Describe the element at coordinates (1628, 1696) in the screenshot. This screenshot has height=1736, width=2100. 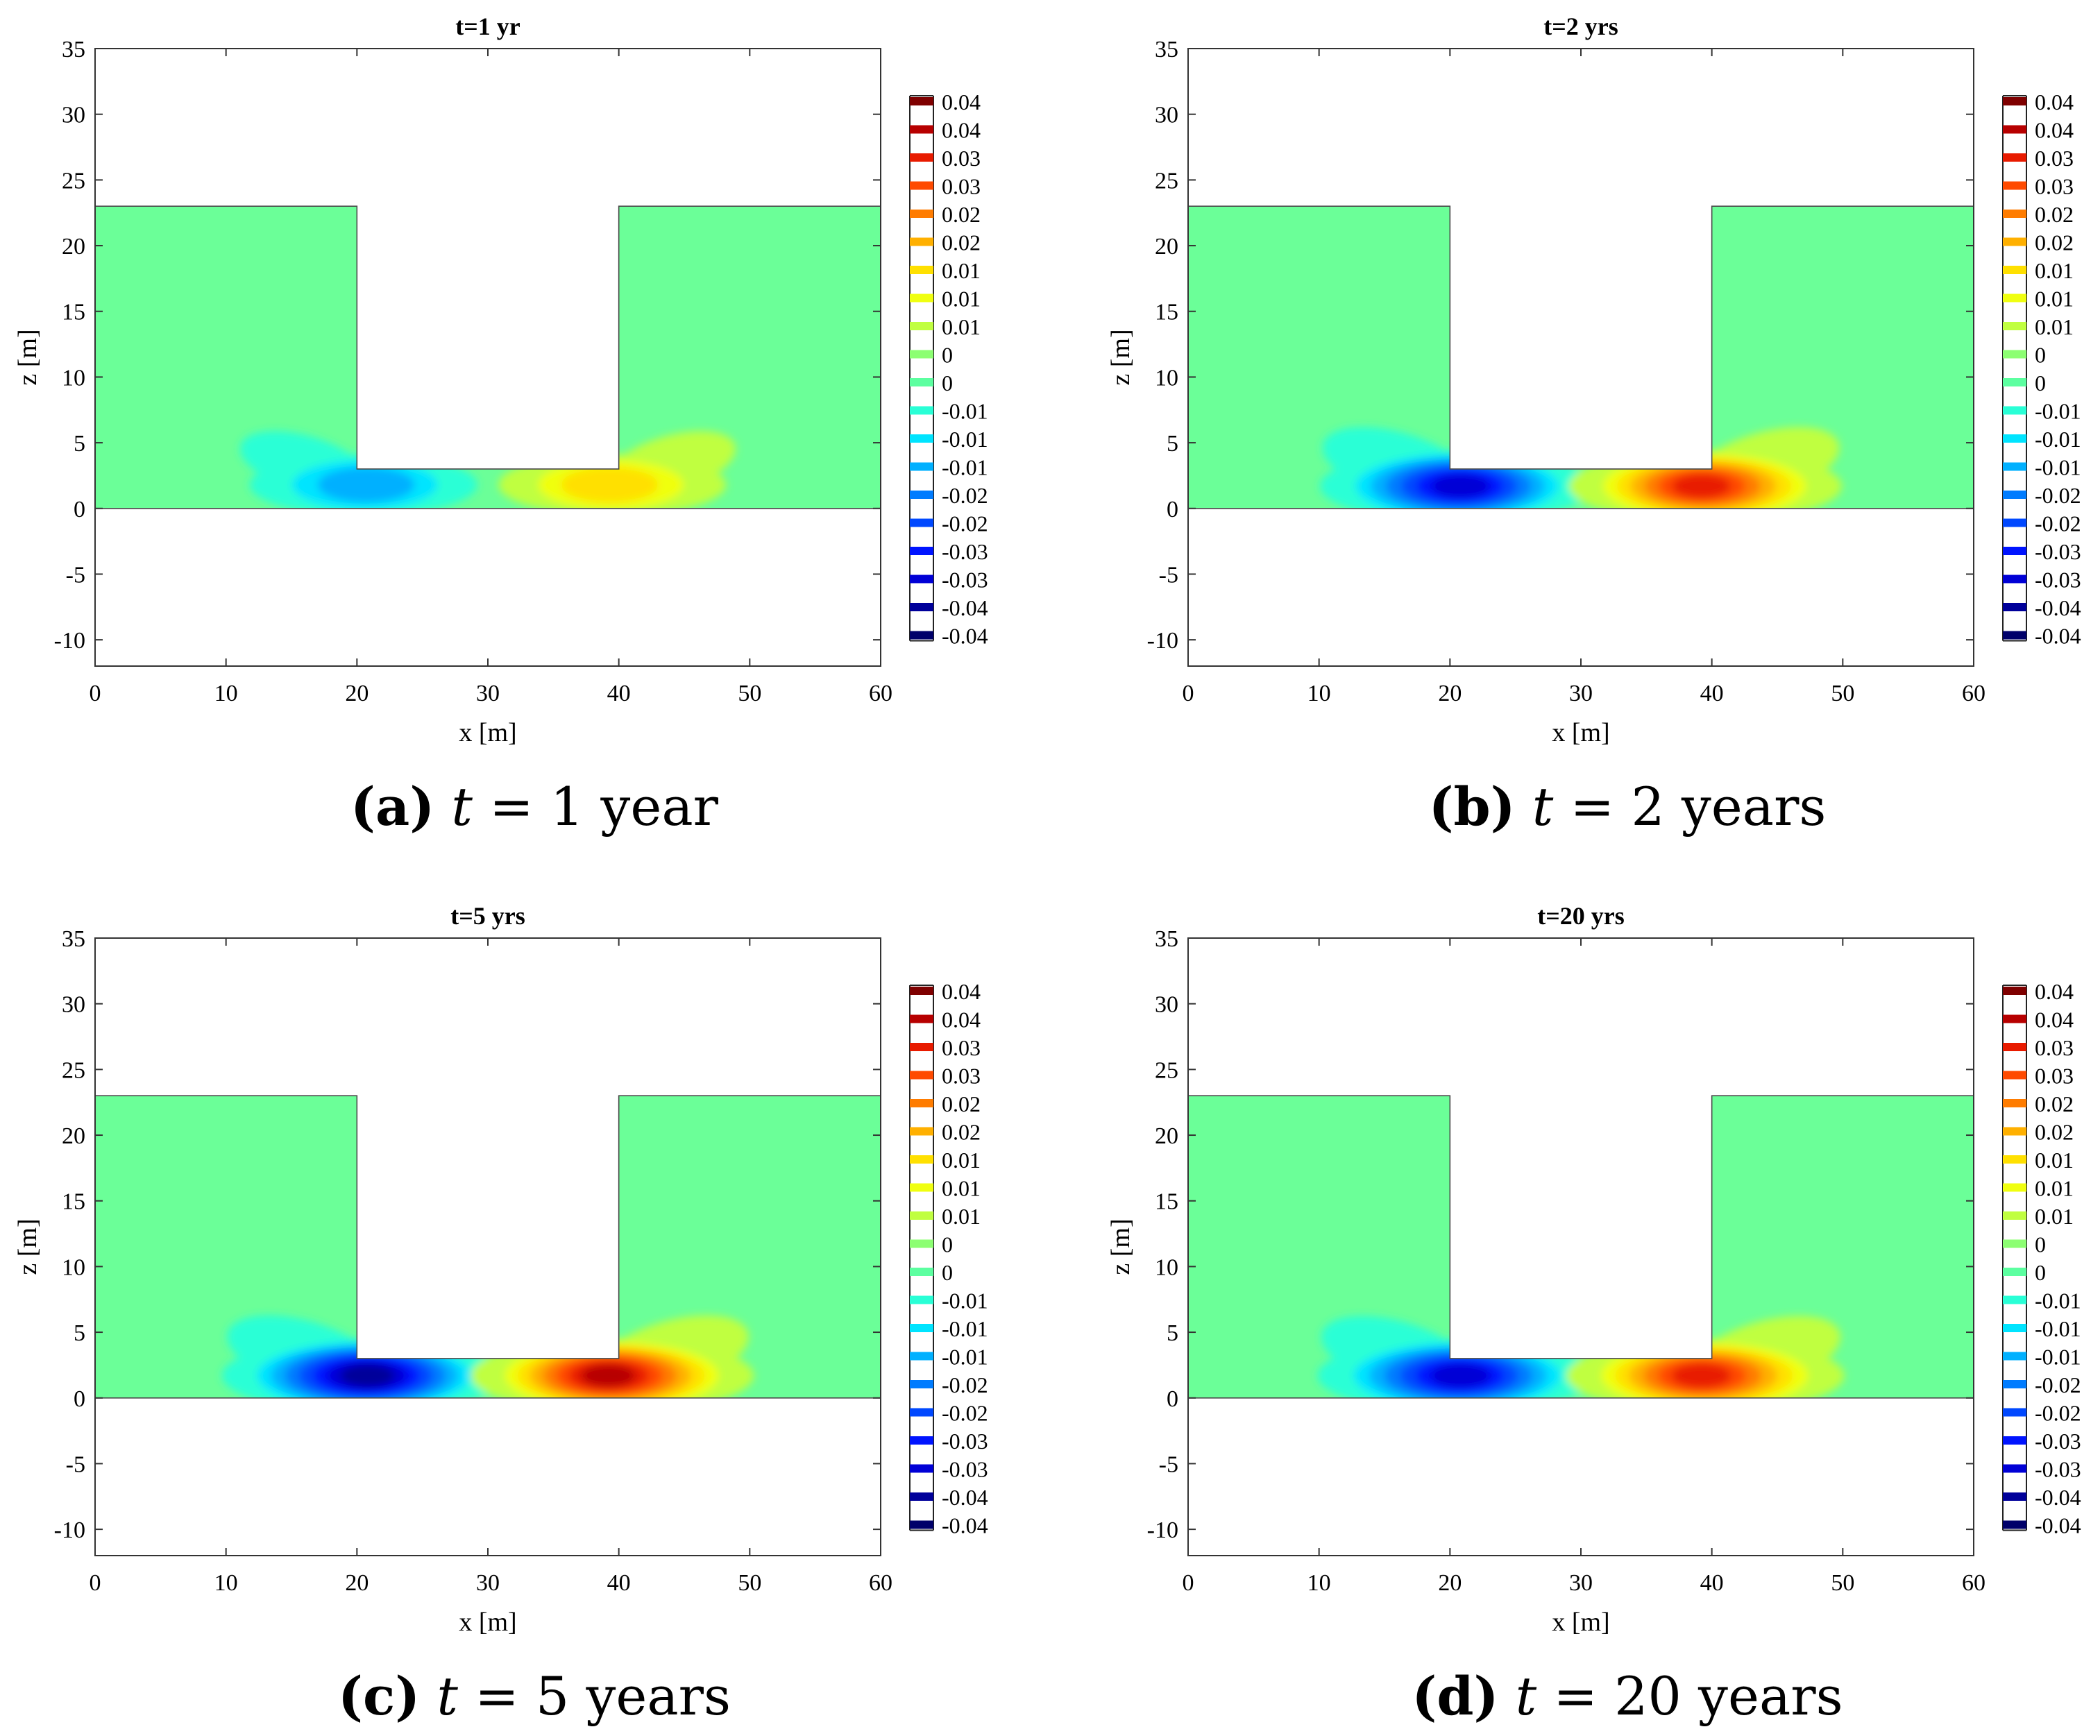
I see `caption-d: (d) t = 20 years` at that location.